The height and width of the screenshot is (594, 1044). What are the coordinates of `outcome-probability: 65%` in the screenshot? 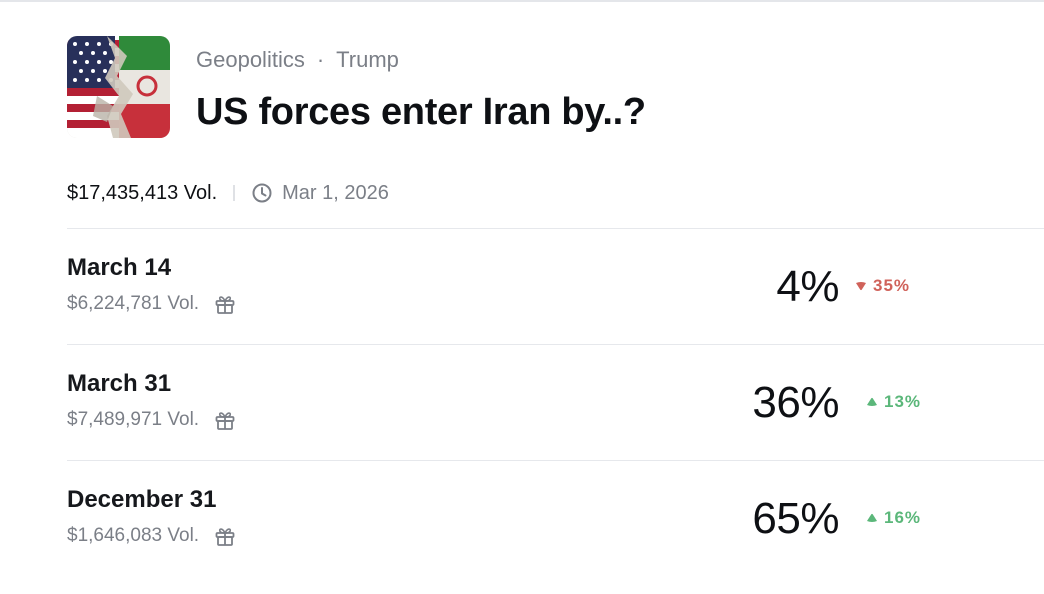 It's located at (795, 518).